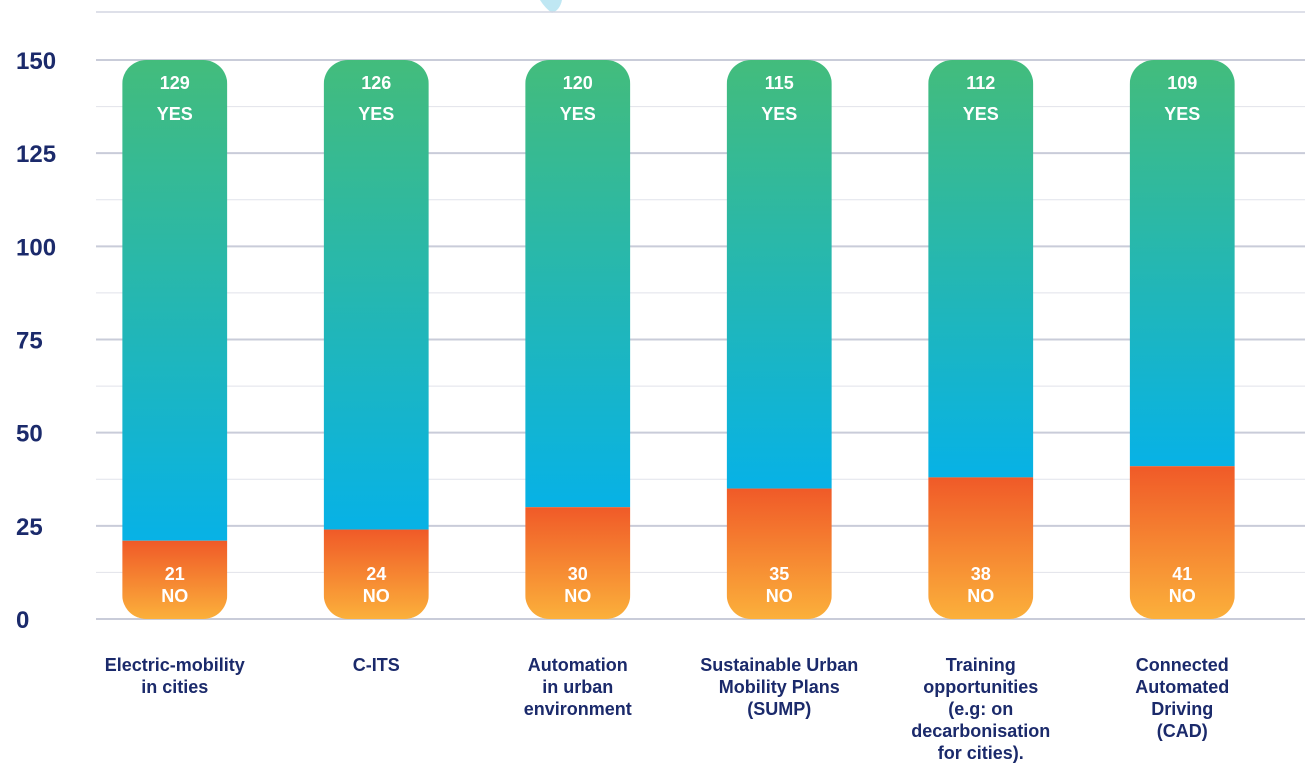 This screenshot has width=1308, height=778. I want to click on y-tick-label: 75, so click(29, 341).